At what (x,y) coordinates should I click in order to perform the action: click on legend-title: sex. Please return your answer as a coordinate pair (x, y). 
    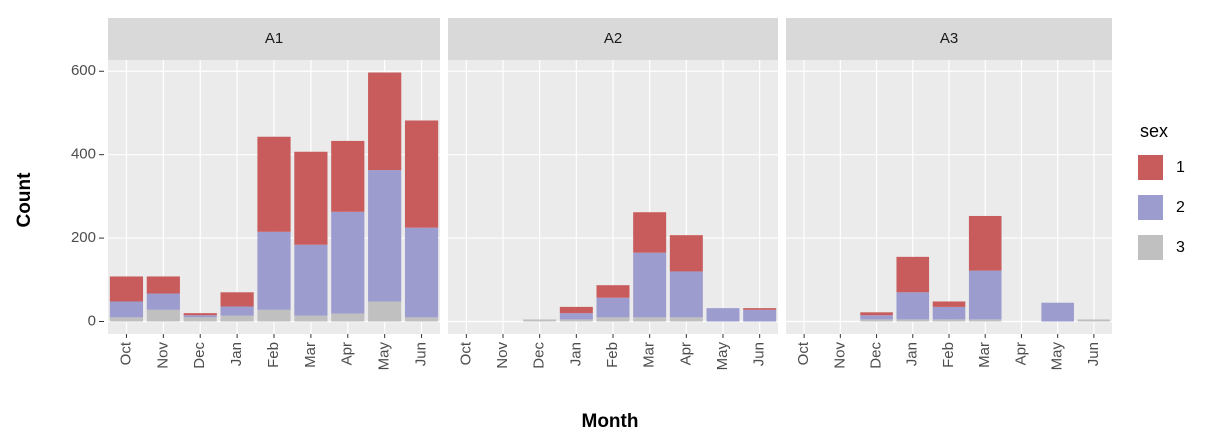
    Looking at the image, I should click on (1154, 131).